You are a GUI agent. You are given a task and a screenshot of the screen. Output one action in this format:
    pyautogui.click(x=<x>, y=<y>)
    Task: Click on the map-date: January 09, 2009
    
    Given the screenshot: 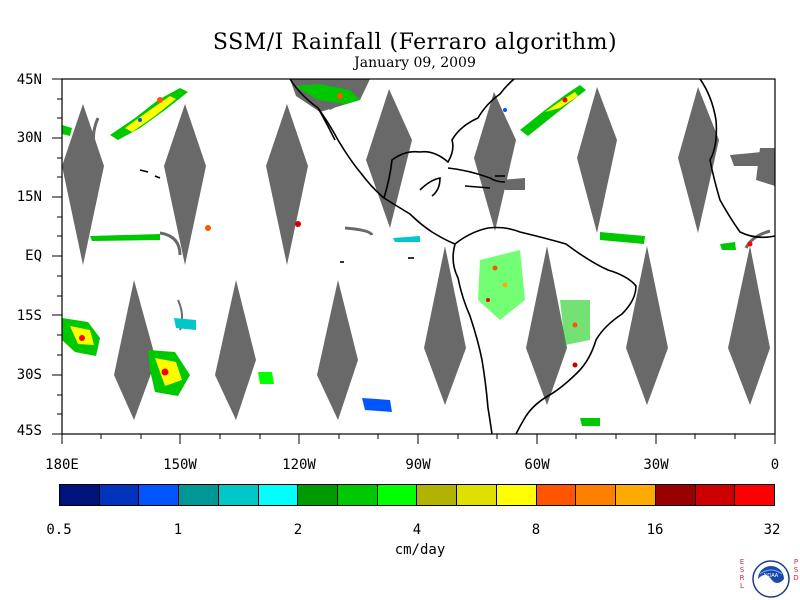 What is the action you would take?
    pyautogui.click(x=415, y=63)
    